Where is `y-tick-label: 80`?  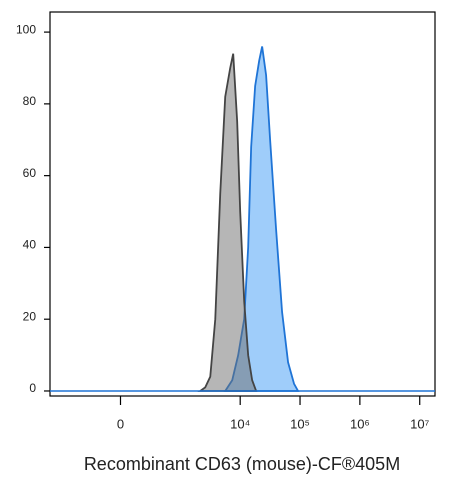
y-tick-label: 80 is located at coordinates (30, 101).